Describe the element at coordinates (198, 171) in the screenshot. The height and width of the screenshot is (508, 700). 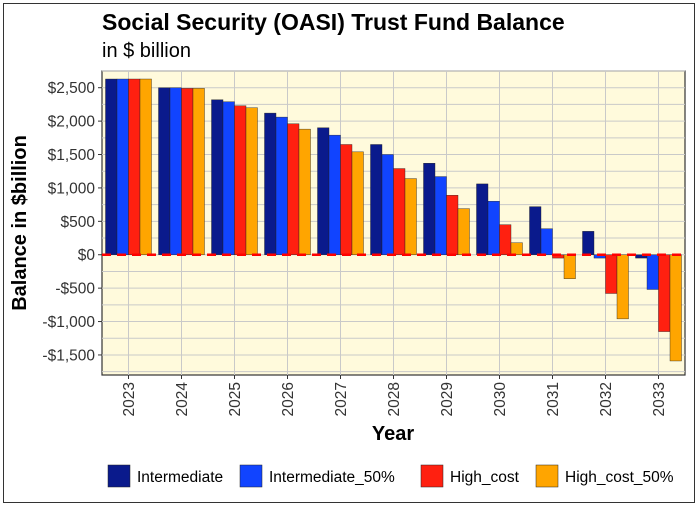
I see `bar-high-cost-50--2024` at that location.